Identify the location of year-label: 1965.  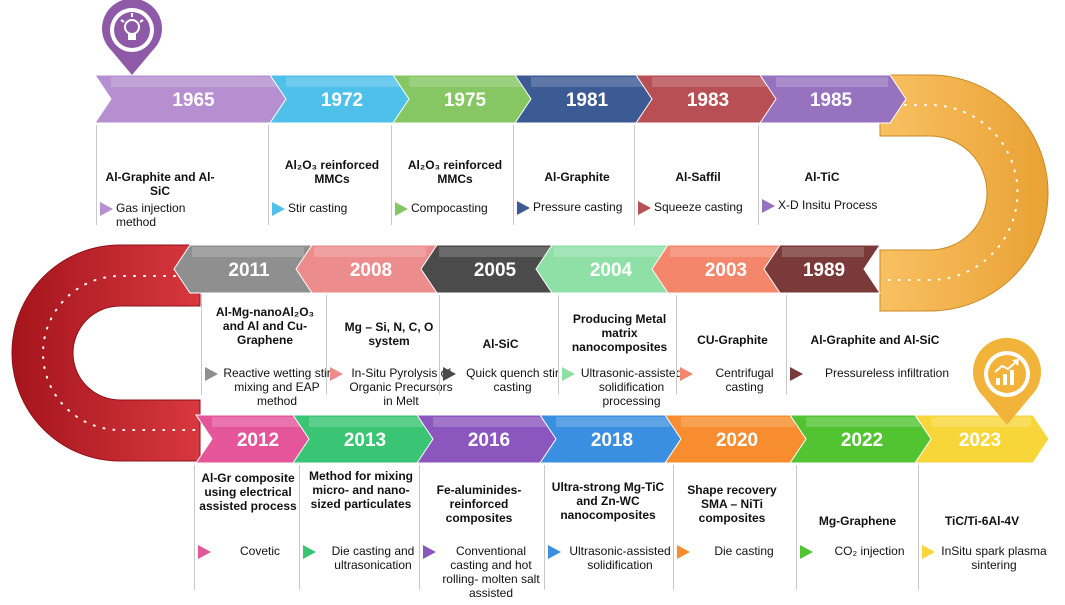
(193, 100).